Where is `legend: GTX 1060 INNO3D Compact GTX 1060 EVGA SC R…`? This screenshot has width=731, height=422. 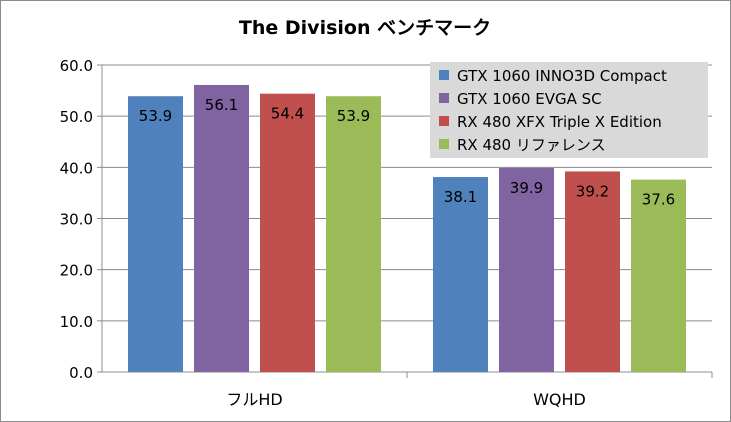
legend: GTX 1060 INNO3D Compact GTX 1060 EVGA SC R… is located at coordinates (569, 110).